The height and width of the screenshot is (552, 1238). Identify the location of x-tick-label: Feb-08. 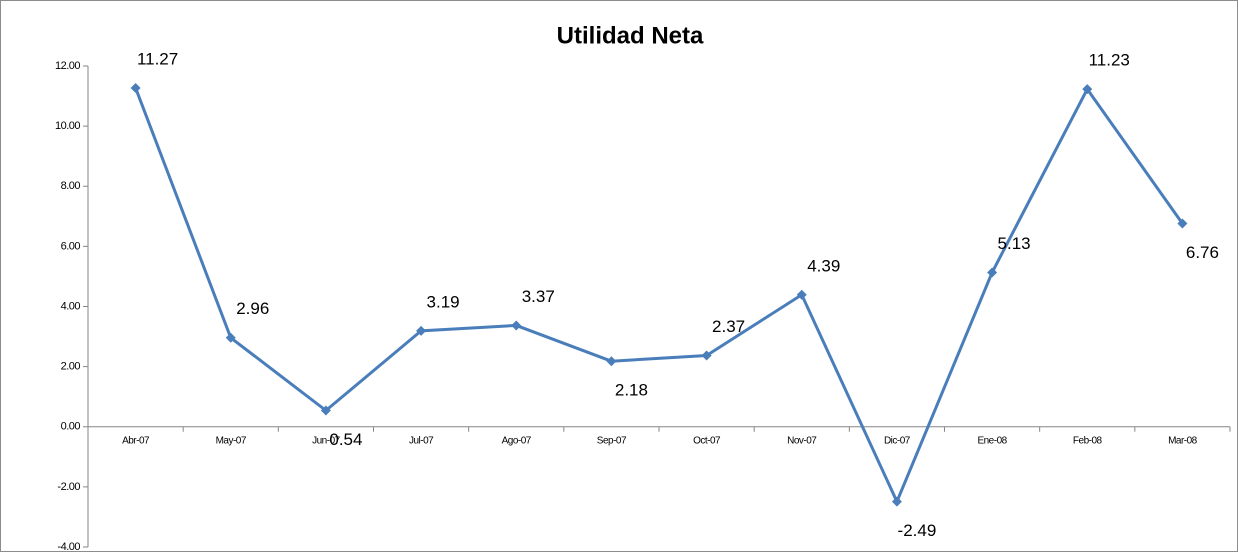
(1088, 440).